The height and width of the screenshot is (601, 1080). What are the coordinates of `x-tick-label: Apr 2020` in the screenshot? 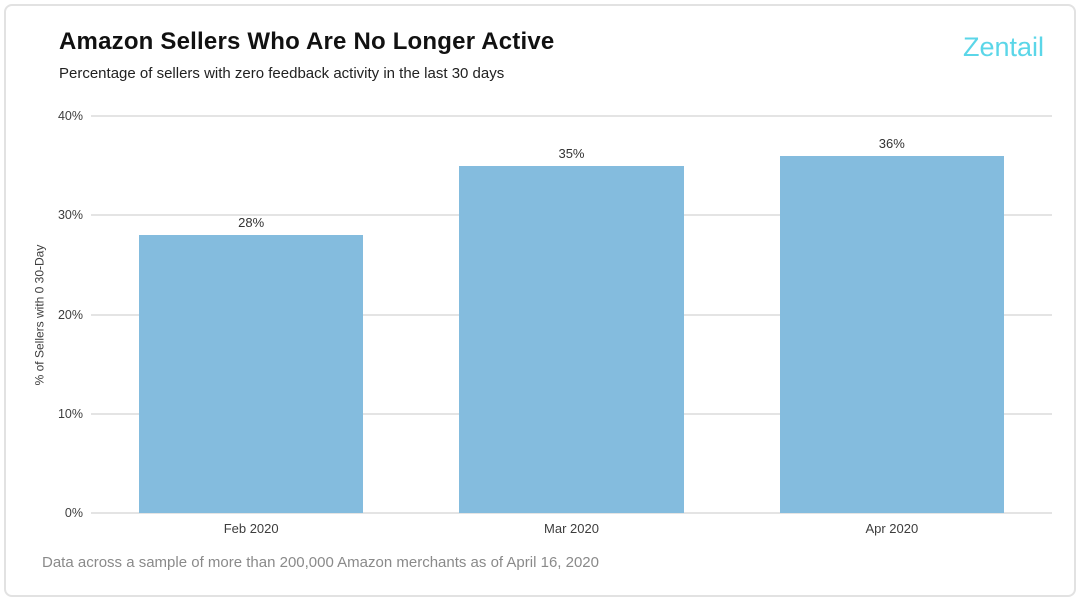 It's located at (892, 528).